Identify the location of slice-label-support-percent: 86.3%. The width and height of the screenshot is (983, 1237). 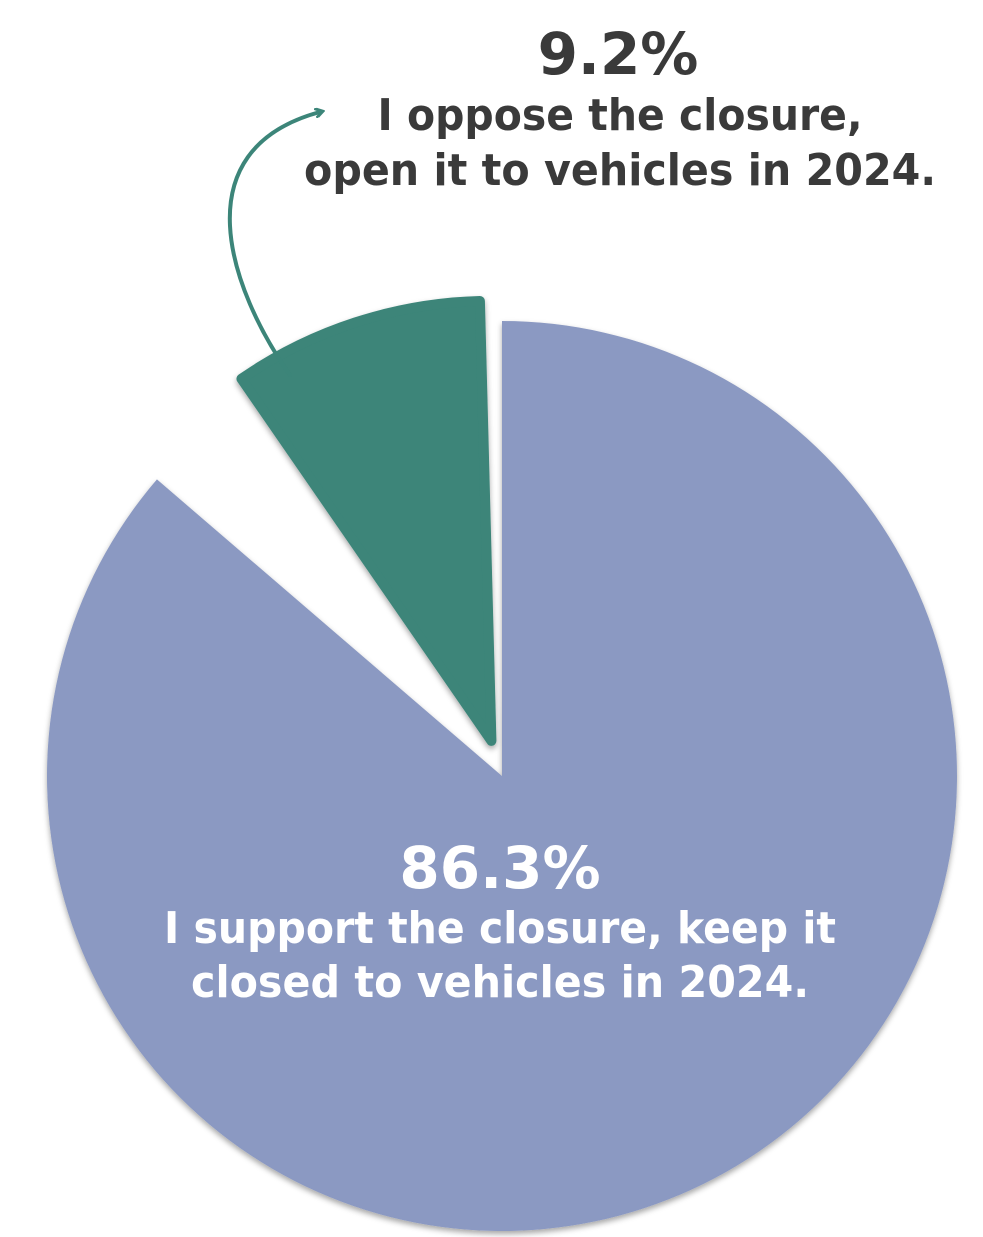
(499, 868).